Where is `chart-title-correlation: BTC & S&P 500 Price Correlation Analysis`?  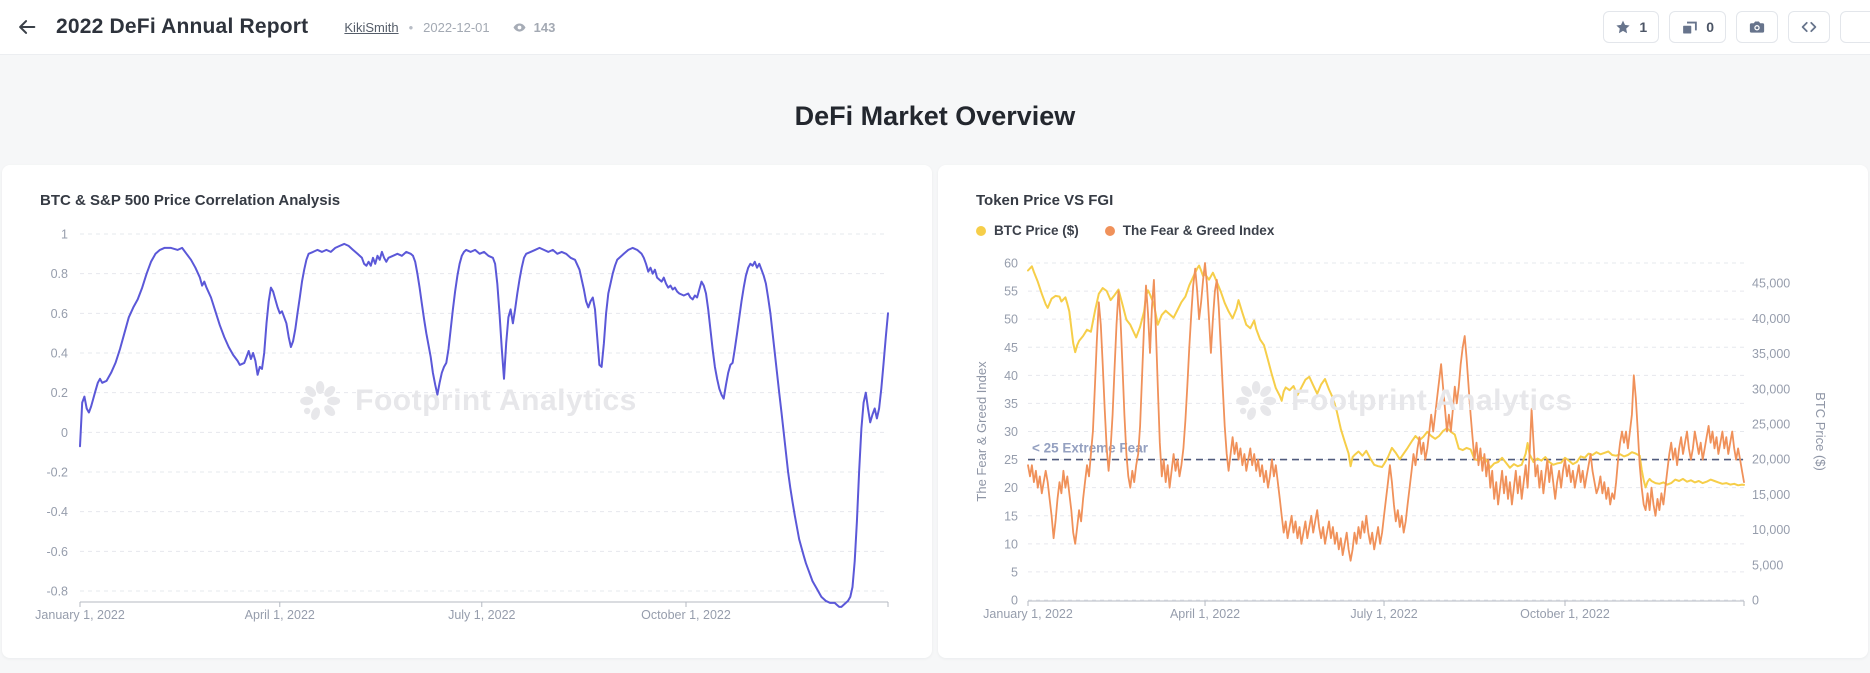 chart-title-correlation: BTC & S&P 500 Price Correlation Analysis is located at coordinates (190, 200).